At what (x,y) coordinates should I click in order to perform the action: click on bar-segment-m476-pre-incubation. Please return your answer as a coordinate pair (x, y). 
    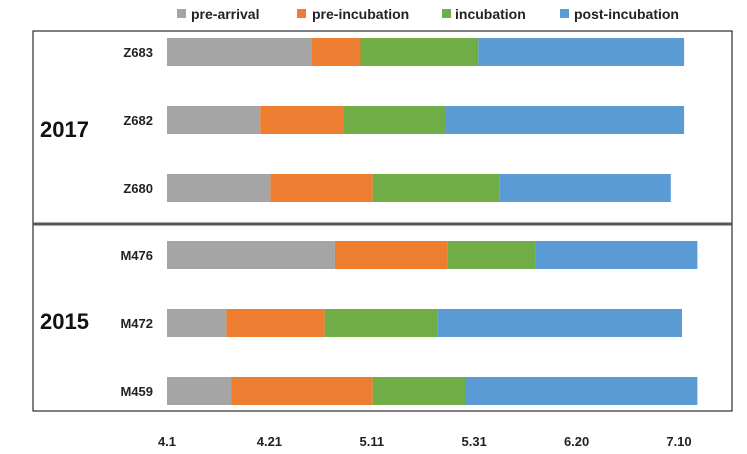
    Looking at the image, I should click on (391, 255).